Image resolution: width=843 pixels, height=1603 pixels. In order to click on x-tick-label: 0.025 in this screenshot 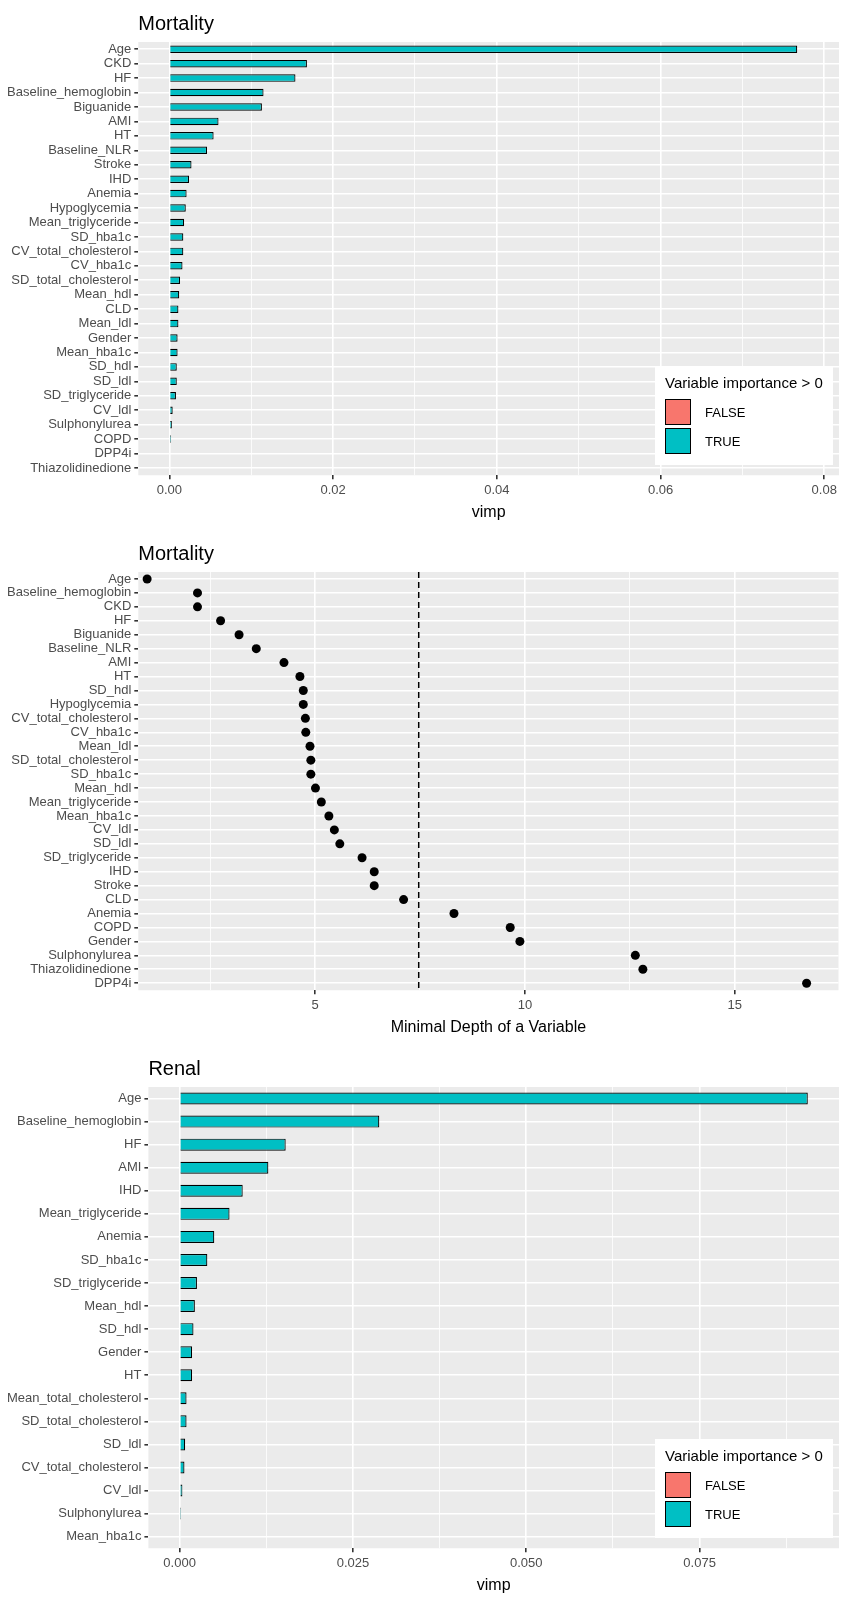, I will do `click(353, 1562)`.